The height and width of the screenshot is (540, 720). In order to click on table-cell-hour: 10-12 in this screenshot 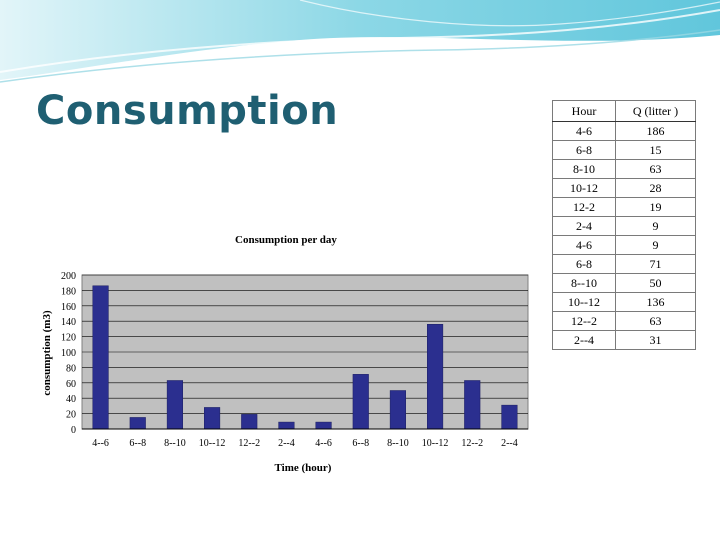, I will do `click(584, 188)`.